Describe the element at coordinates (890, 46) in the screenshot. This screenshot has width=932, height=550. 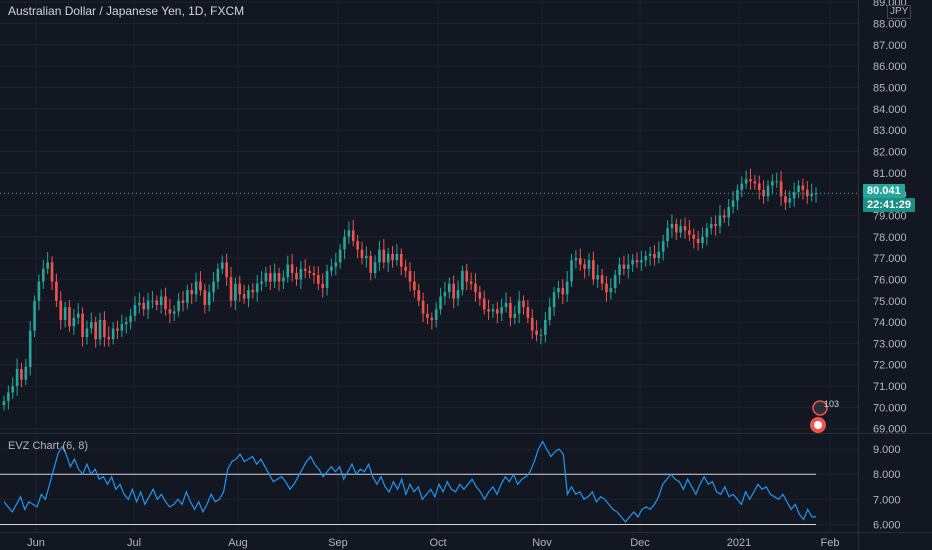
I see `y-tick-label: 87.000` at that location.